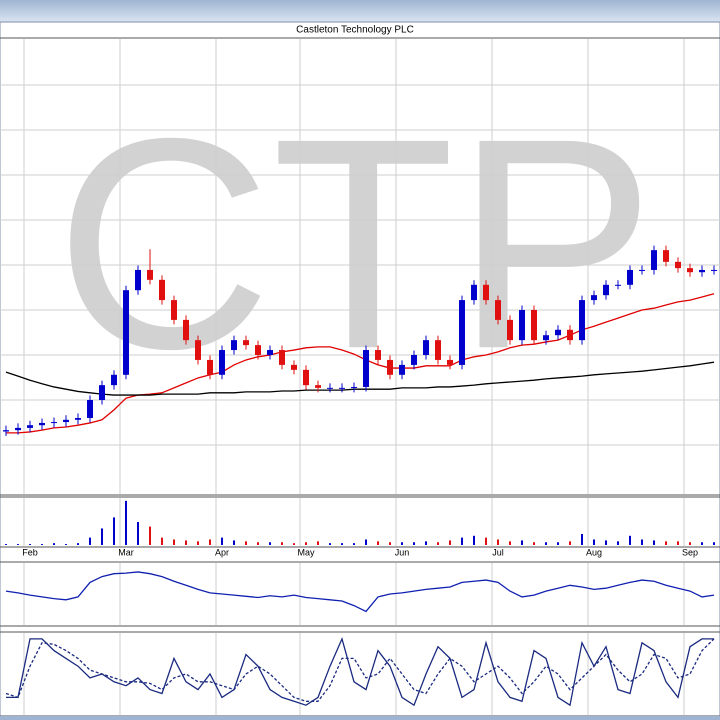 The width and height of the screenshot is (720, 720). I want to click on x-tick-label: Apr, so click(222, 552).